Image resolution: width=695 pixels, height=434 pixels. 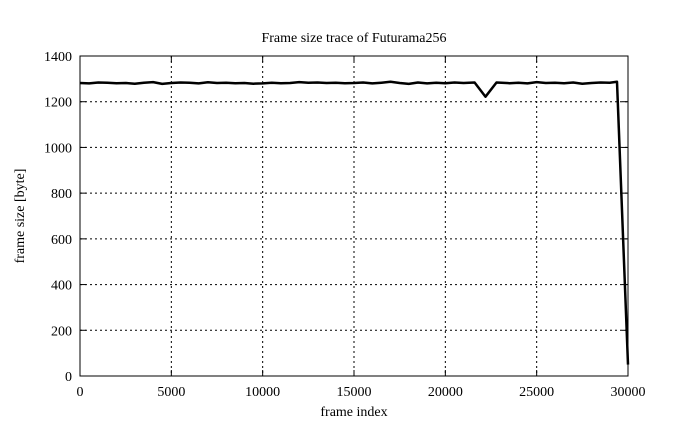 I want to click on y-axis-label: frame size [byte], so click(x=20, y=216).